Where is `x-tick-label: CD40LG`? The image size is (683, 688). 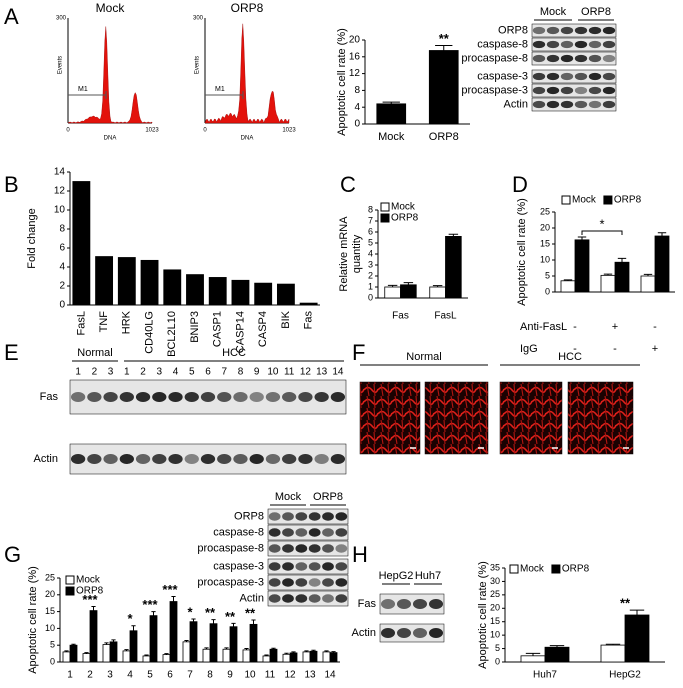 x-tick-label: CD40LG is located at coordinates (149, 332).